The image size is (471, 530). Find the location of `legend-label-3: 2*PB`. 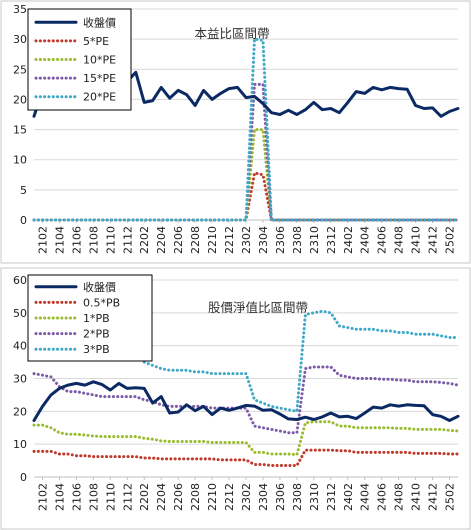

legend-label-3: 2*PB is located at coordinates (96, 334).